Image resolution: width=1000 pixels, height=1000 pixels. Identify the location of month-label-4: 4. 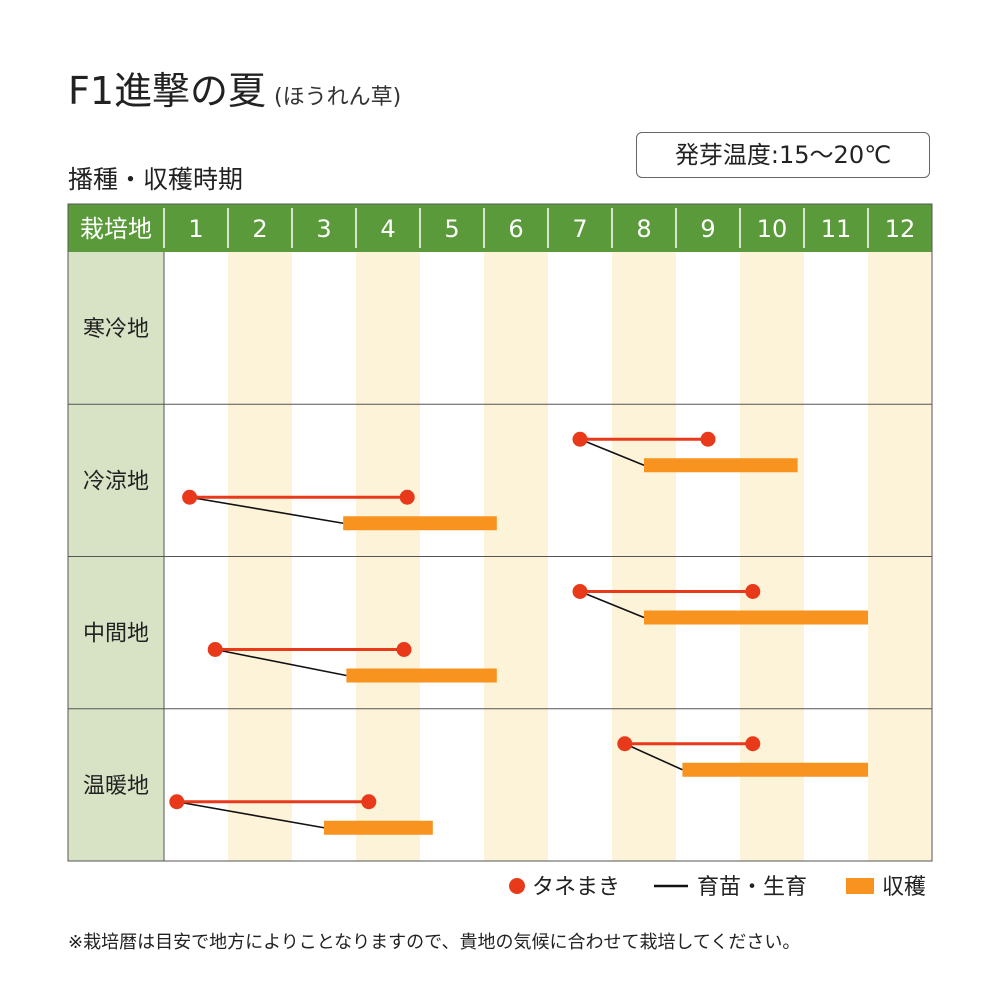
(387, 229).